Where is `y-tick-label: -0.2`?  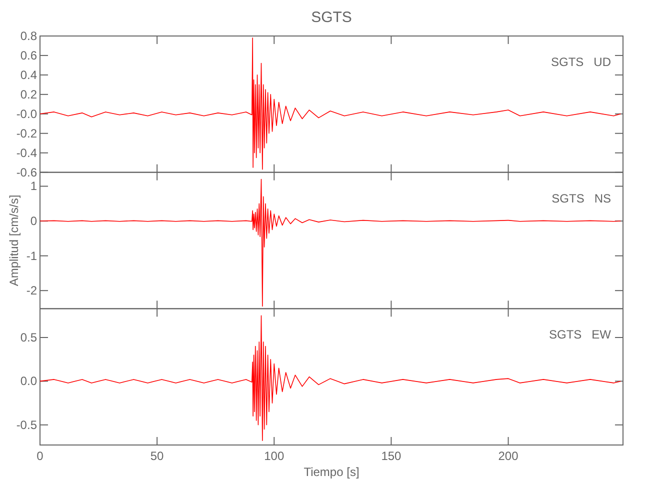 y-tick-label: -0.2 is located at coordinates (27, 133).